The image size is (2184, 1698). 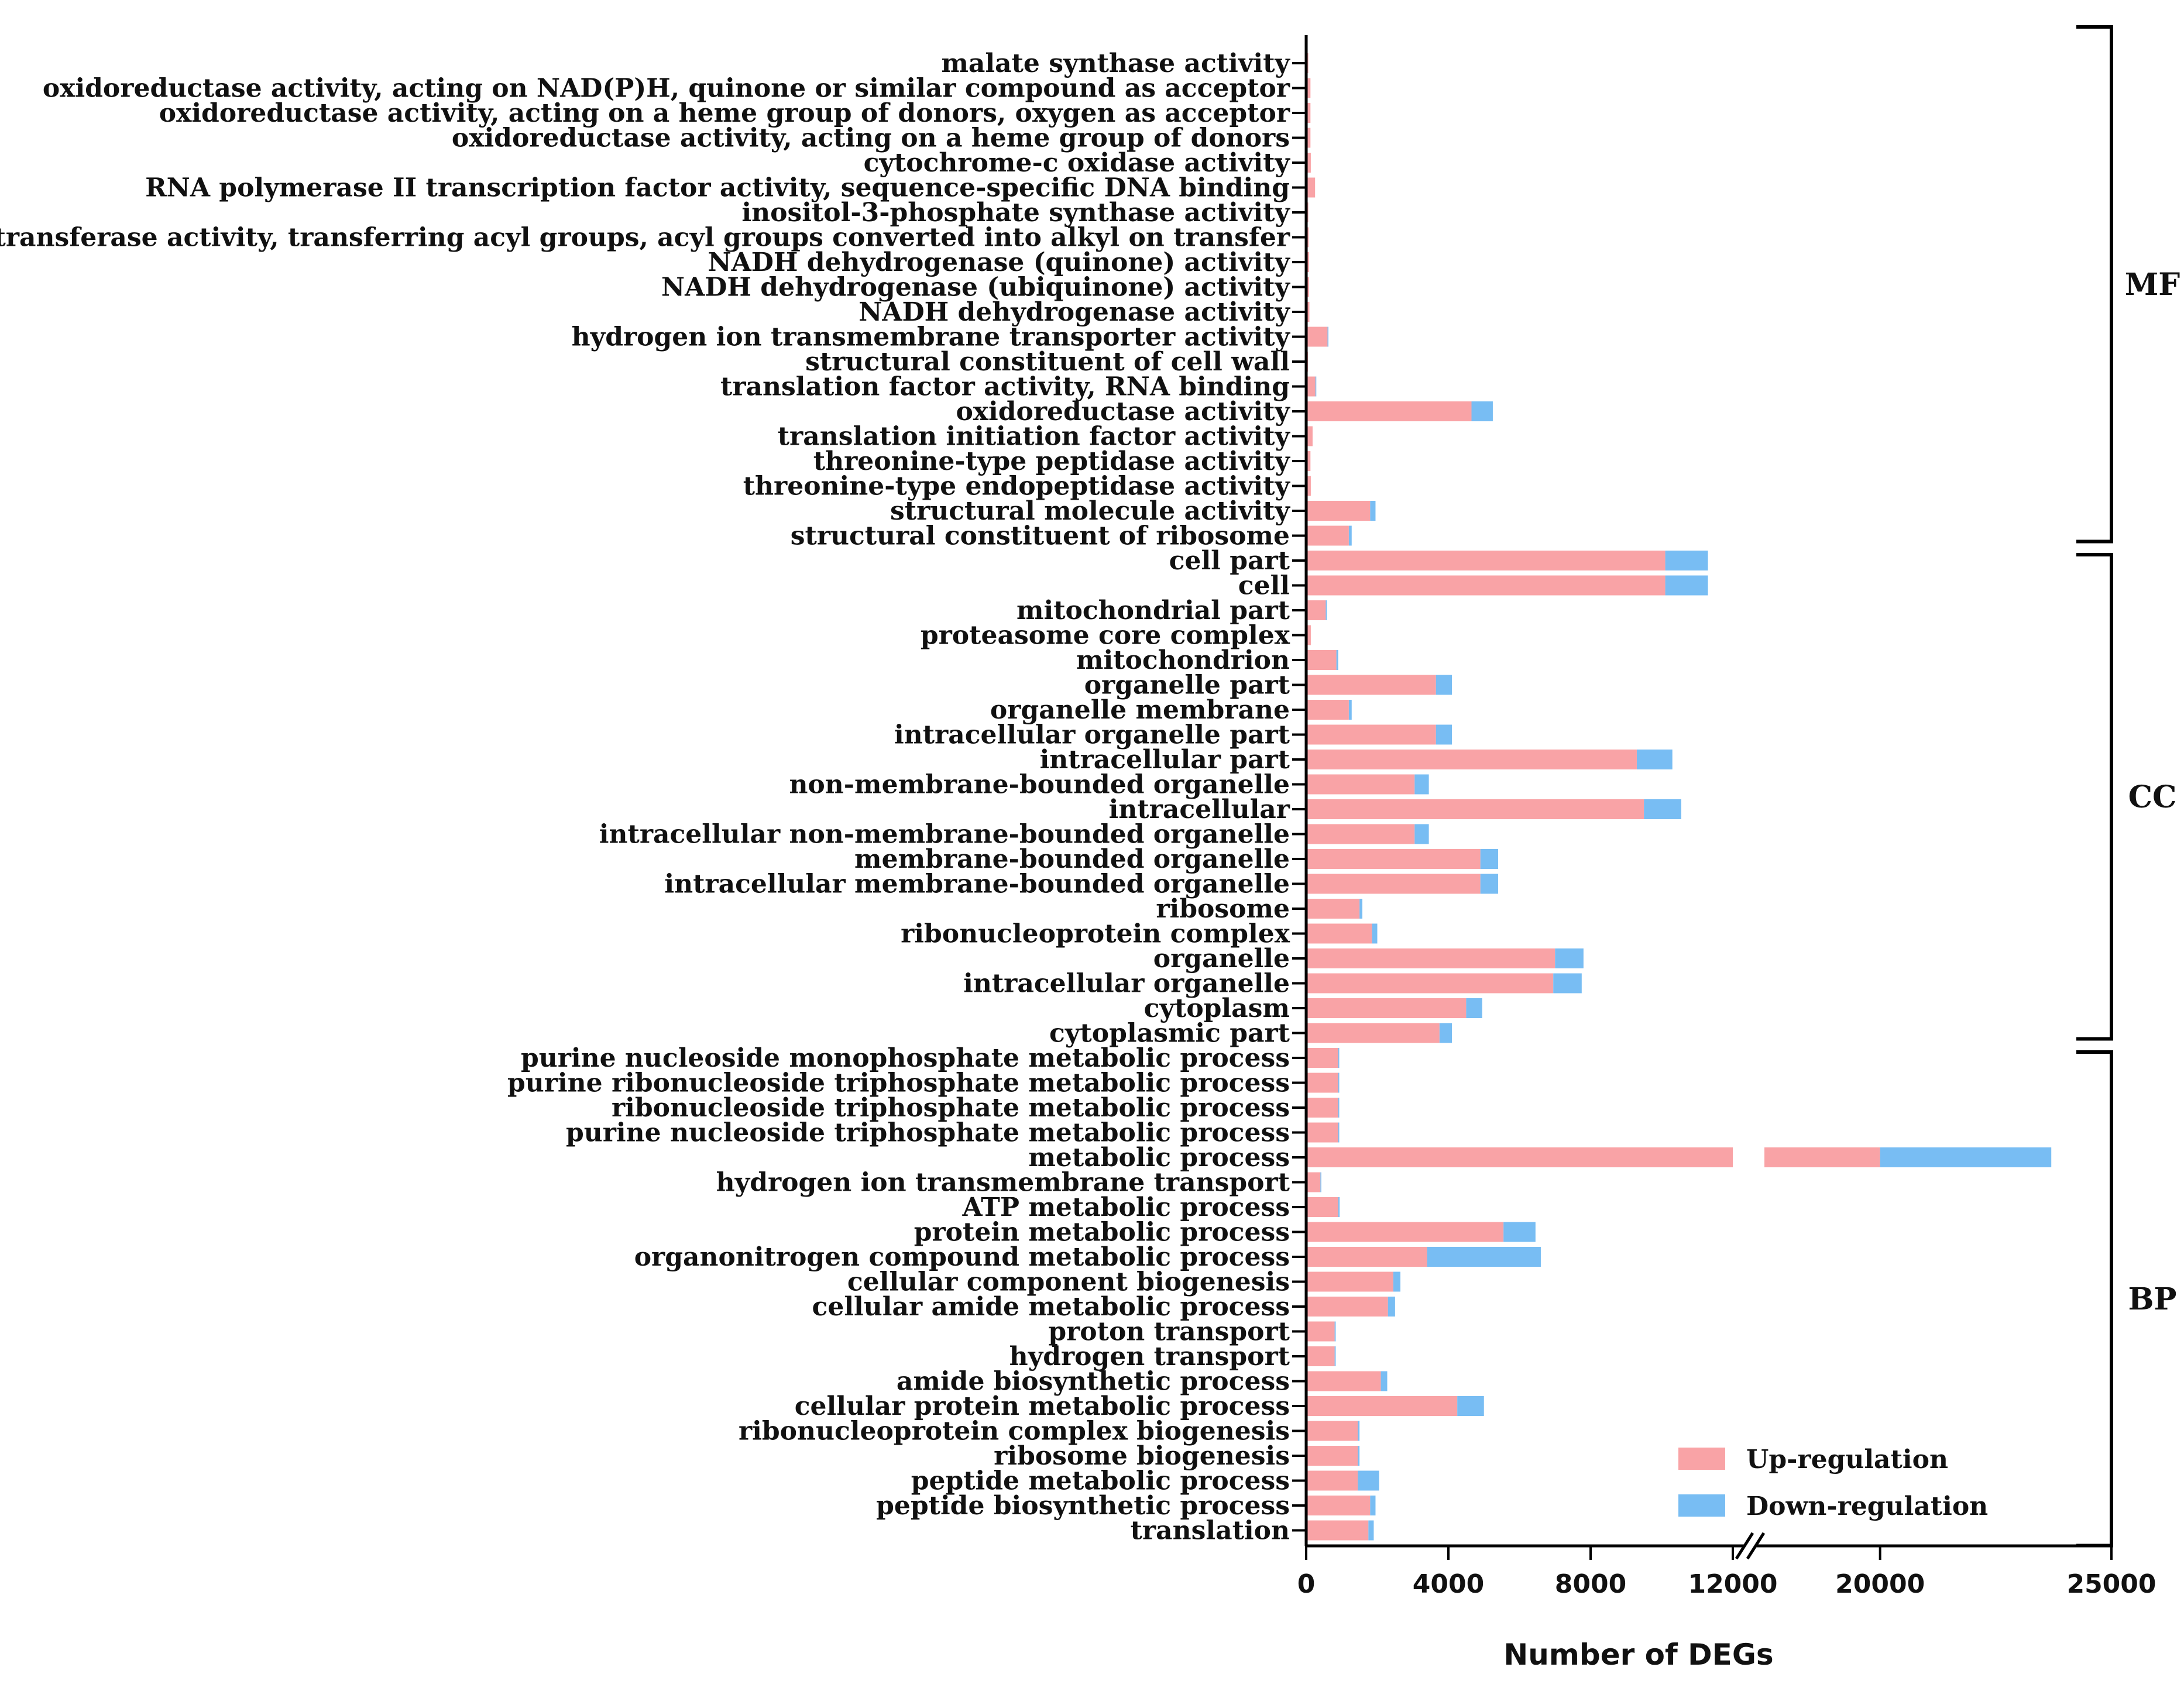 I want to click on bar-down-ribosome-biogenesis, so click(x=1359, y=1456).